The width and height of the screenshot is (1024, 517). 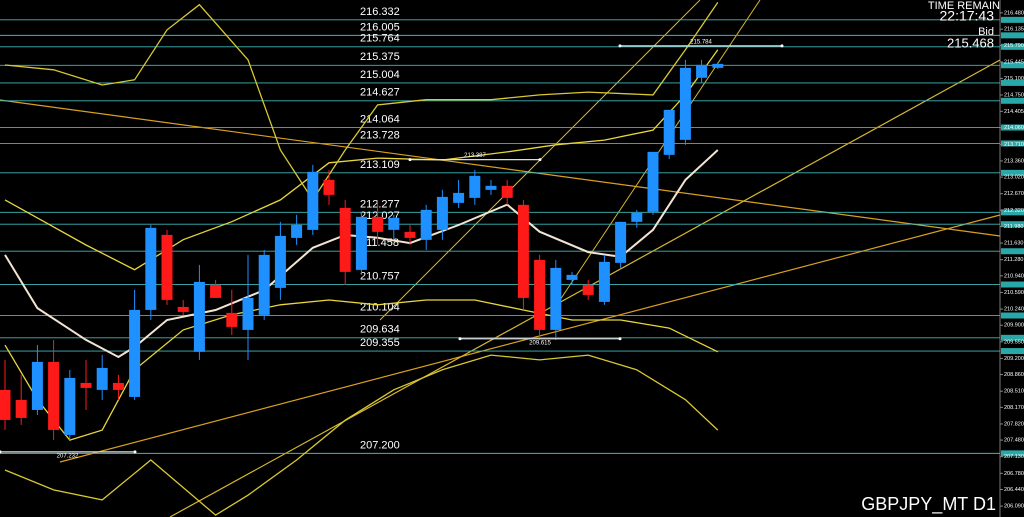 What do you see at coordinates (967, 16) in the screenshot?
I see `time-remaining: 22:17:43` at bounding box center [967, 16].